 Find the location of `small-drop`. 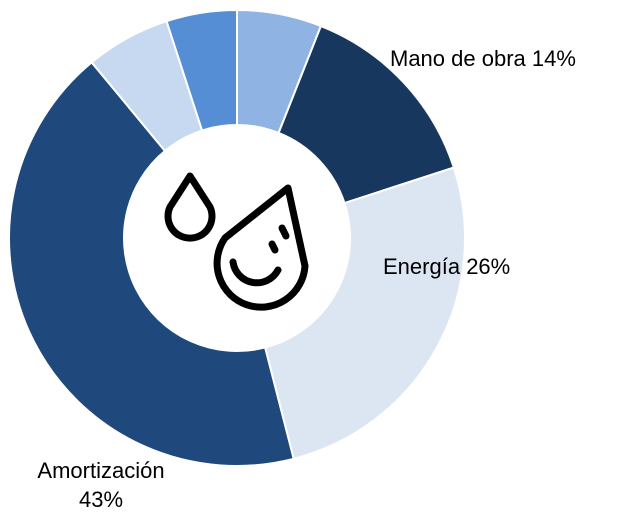

small-drop is located at coordinates (190, 207).